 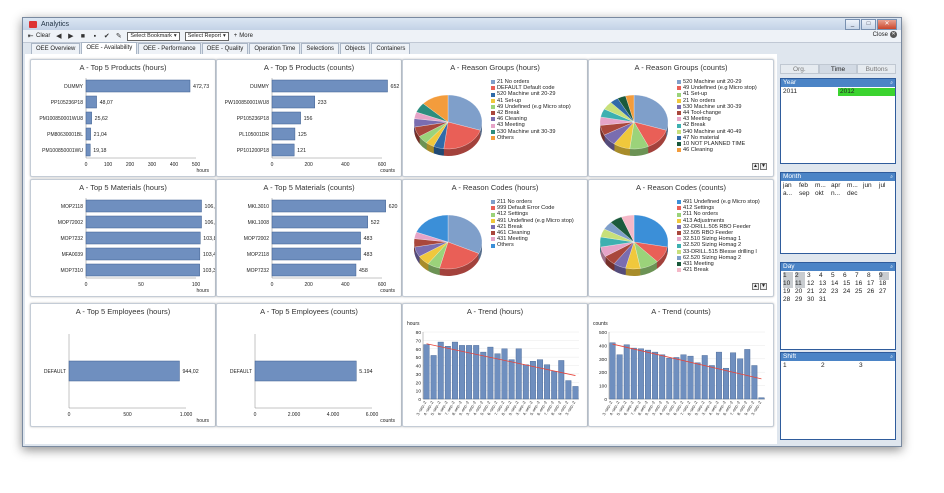 What do you see at coordinates (799, 299) in the screenshot?
I see `day-item: 29` at bounding box center [799, 299].